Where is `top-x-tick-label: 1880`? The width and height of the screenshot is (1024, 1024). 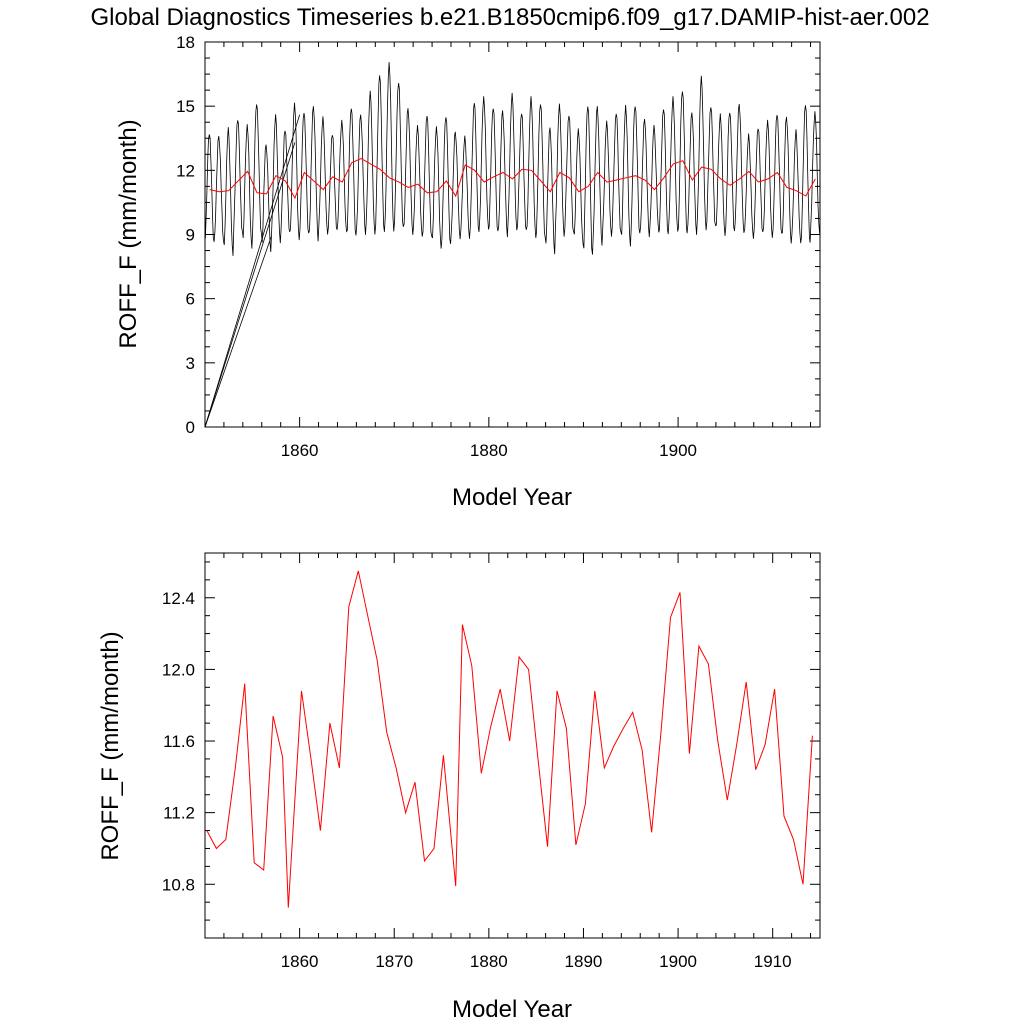 top-x-tick-label: 1880 is located at coordinates (489, 450).